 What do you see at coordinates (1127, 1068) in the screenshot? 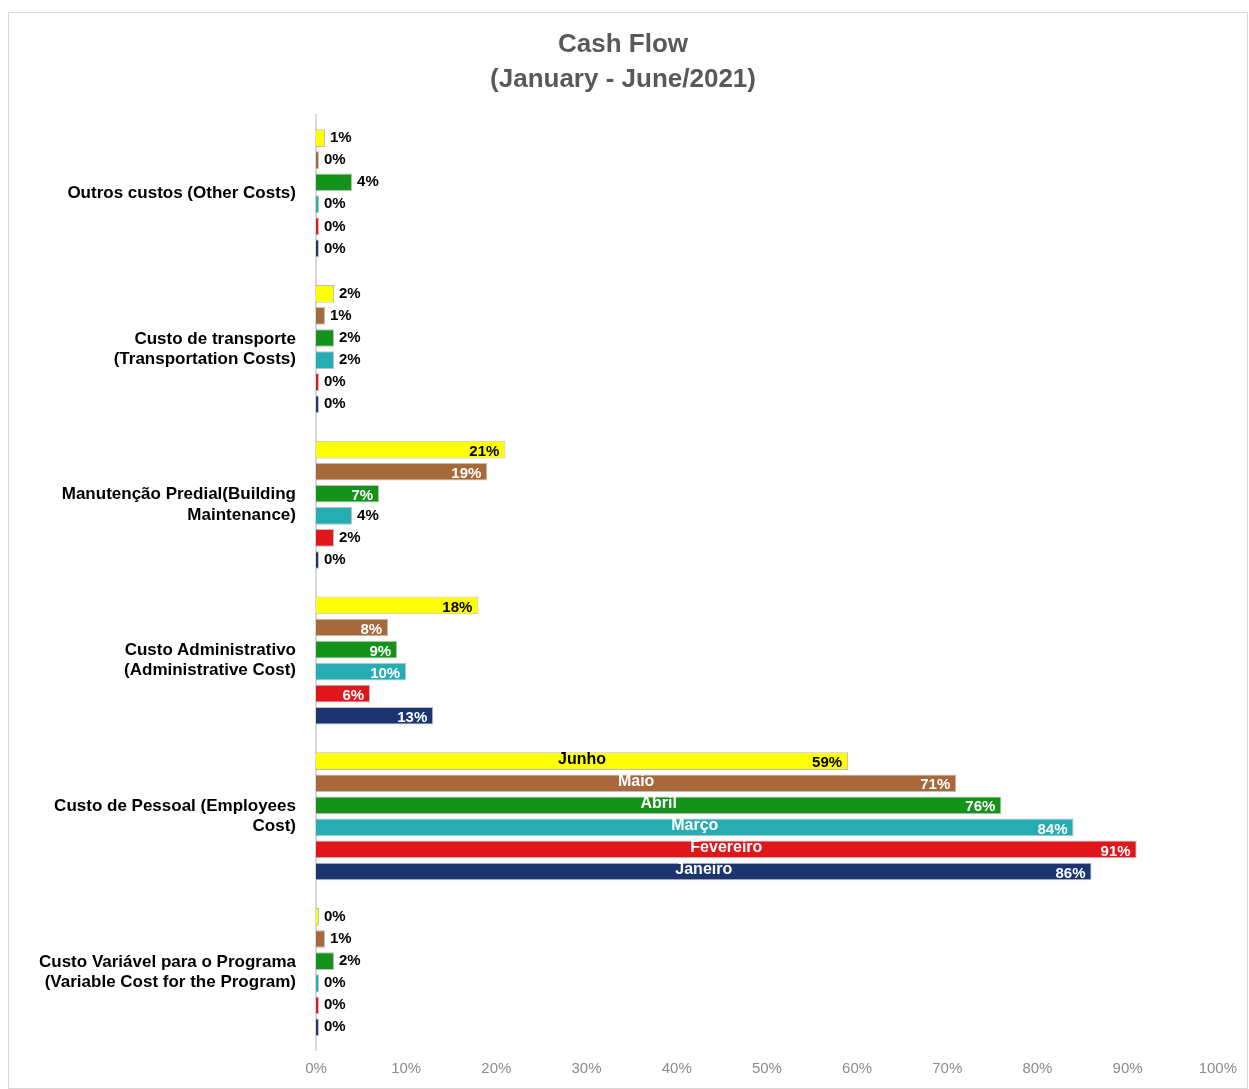
I see `x-tick-label: 90%` at bounding box center [1127, 1068].